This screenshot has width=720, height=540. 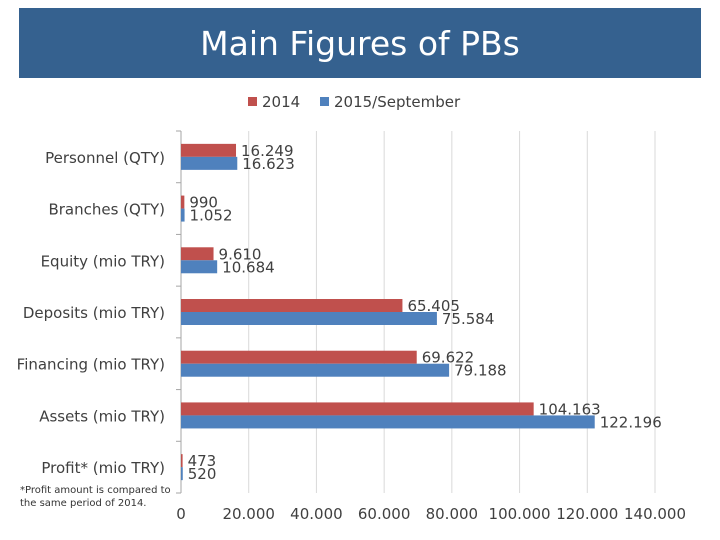 I want to click on category-label: Personnel (QTY), so click(x=105, y=158).